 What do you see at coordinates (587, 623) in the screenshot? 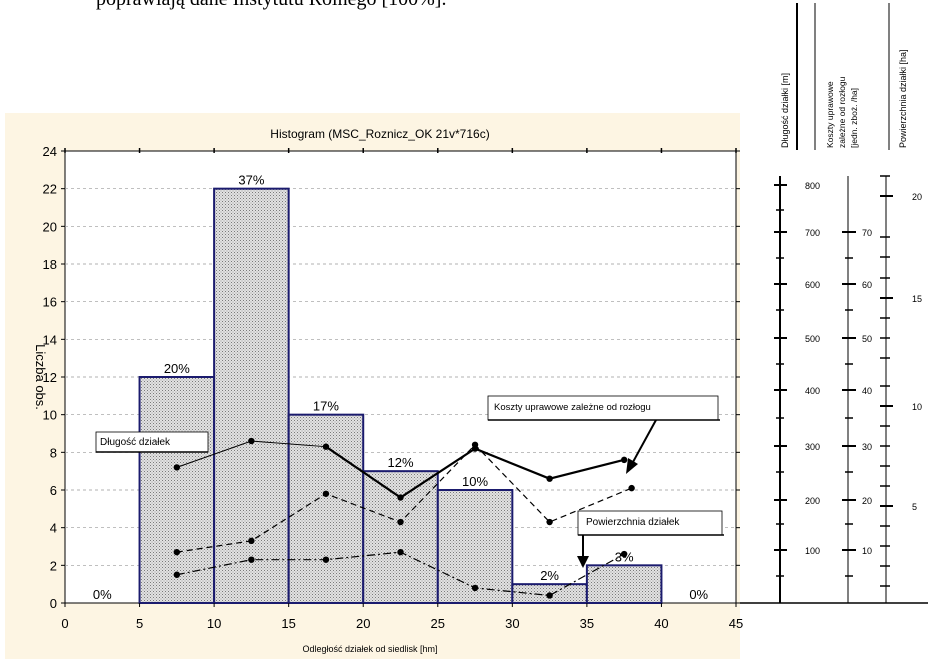
I see `x-tick-label: 35` at bounding box center [587, 623].